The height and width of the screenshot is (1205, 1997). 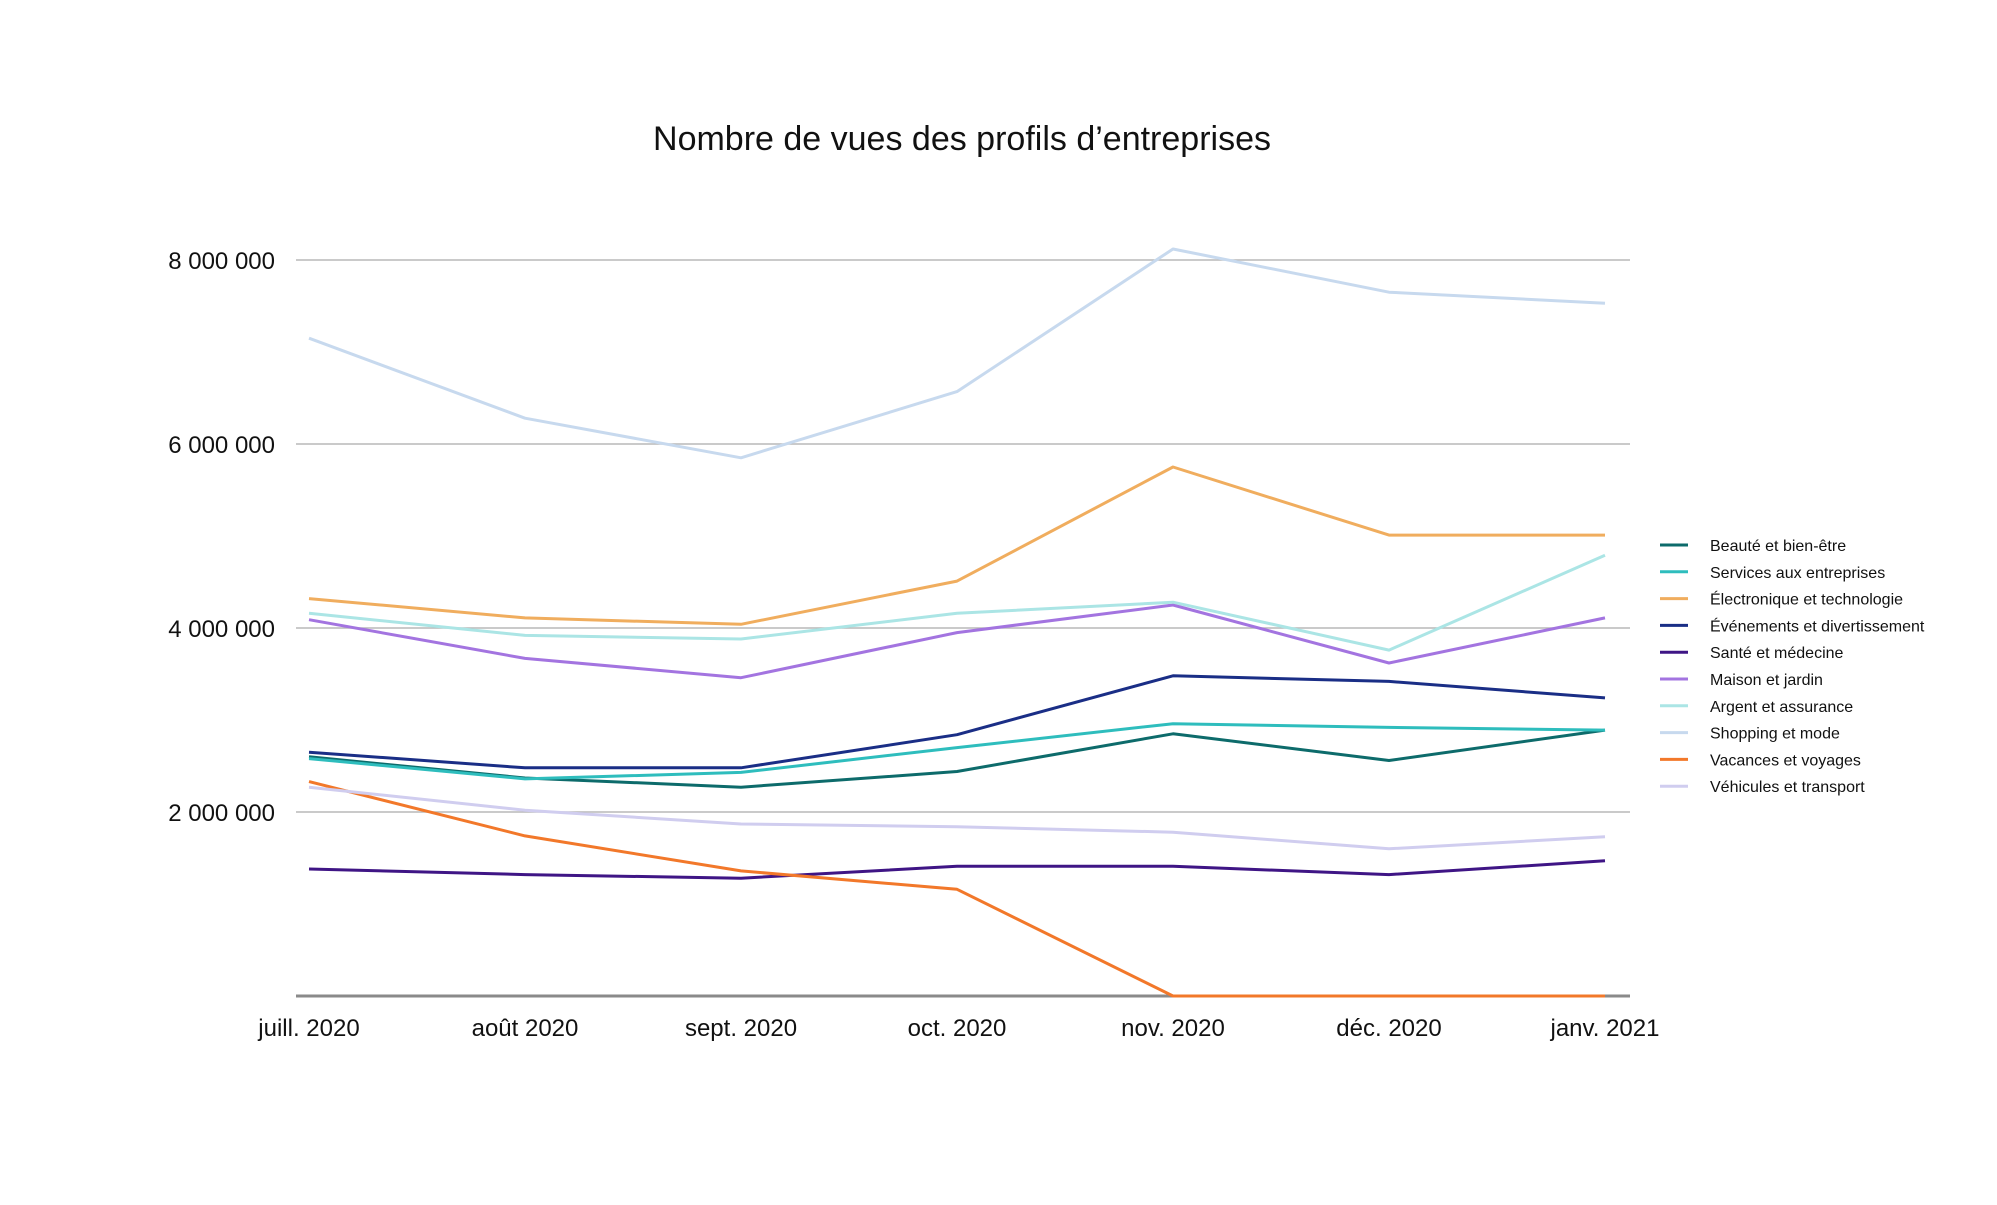 What do you see at coordinates (1778, 546) in the screenshot?
I see `legend-label: Beauté et bien-être` at bounding box center [1778, 546].